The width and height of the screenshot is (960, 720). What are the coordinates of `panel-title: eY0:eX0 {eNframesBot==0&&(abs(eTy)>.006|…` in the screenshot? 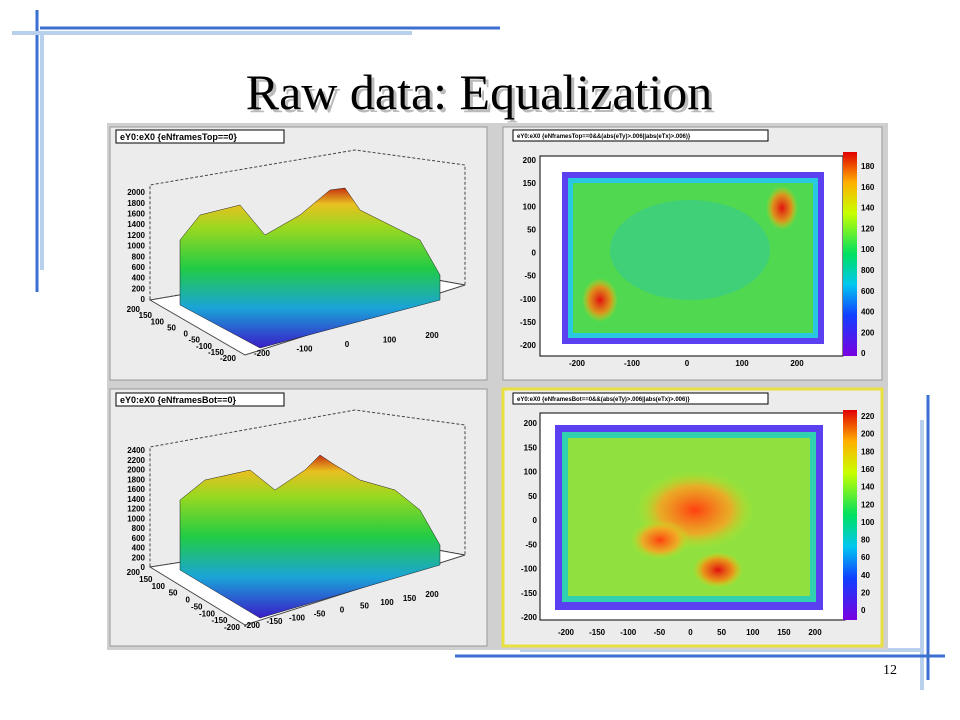 It's located at (603, 400).